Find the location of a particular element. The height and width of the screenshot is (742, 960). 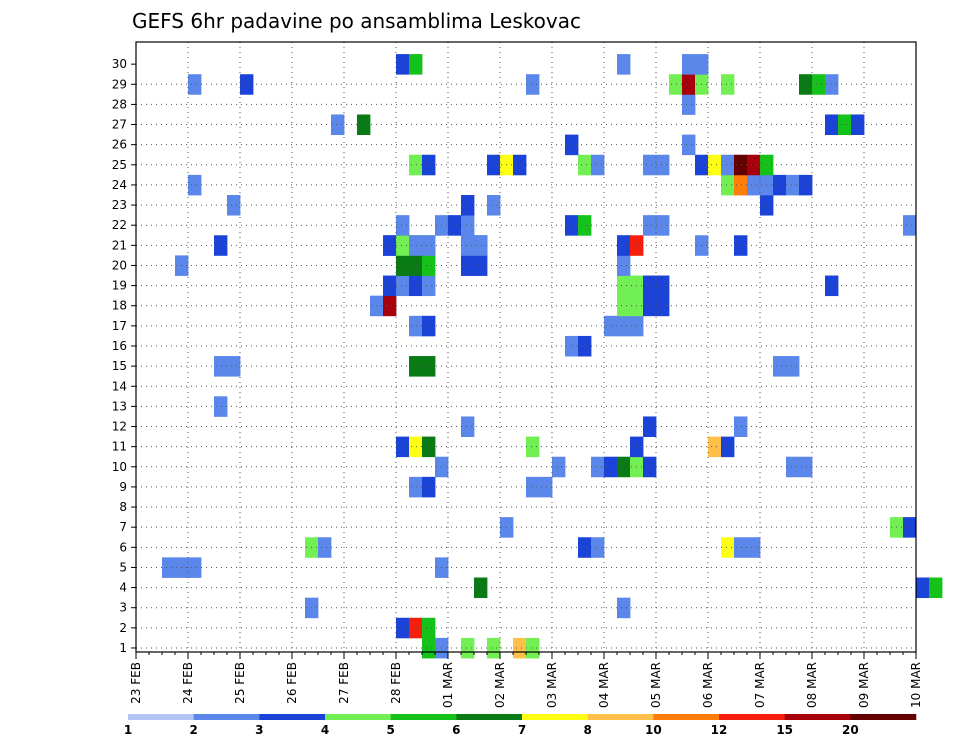

x-tick-label: 06 MAR is located at coordinates (708, 685).